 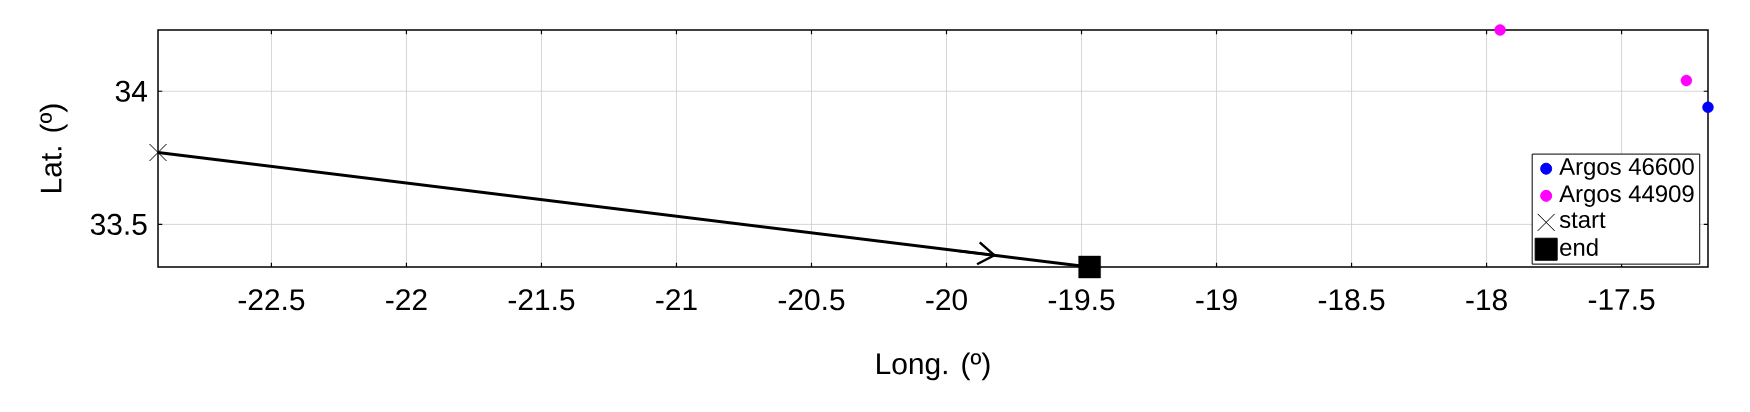 I want to click on x-tick-label: -22, so click(x=406, y=300).